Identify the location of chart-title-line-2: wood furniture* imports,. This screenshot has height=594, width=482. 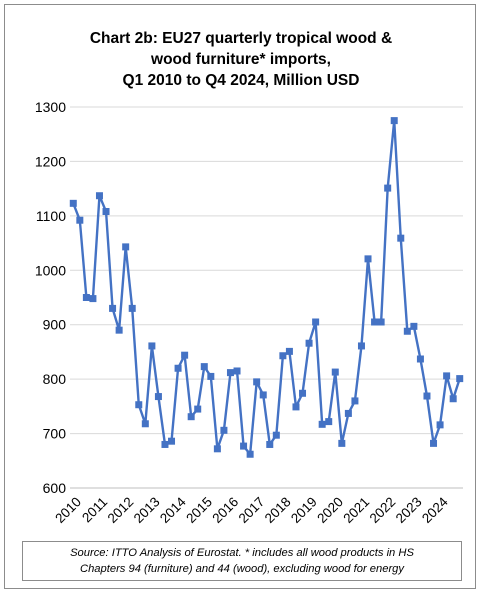
(241, 59).